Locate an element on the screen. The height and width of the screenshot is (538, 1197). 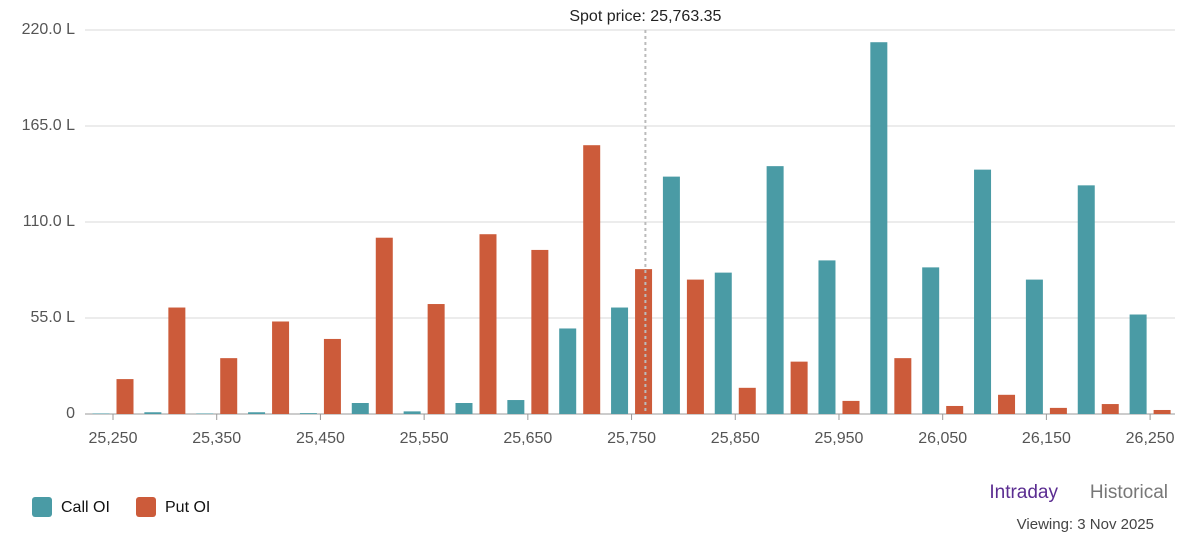
viewing-date: Viewing: 3 Nov 2025 is located at coordinates (1085, 524).